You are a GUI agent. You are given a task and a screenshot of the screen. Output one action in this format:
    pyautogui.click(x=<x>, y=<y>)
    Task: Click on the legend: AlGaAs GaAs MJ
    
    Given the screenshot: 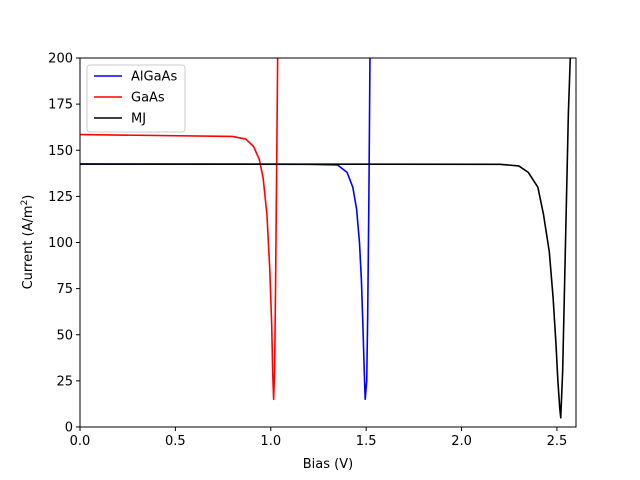 What is the action you would take?
    pyautogui.click(x=136, y=98)
    